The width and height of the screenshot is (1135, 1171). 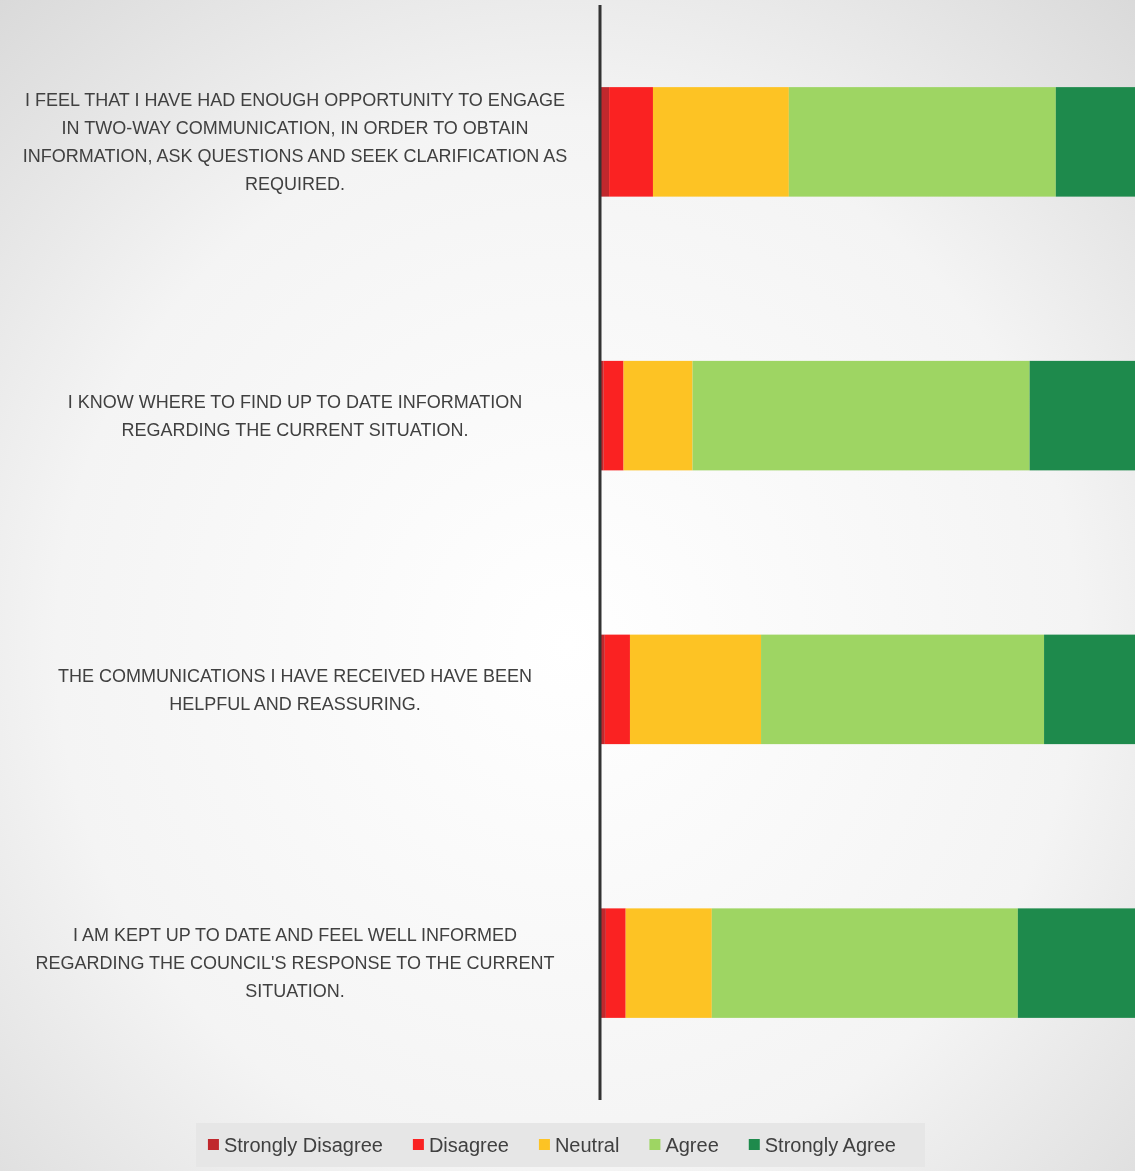 What do you see at coordinates (830, 1145) in the screenshot?
I see `legend-label: Strongly Agree` at bounding box center [830, 1145].